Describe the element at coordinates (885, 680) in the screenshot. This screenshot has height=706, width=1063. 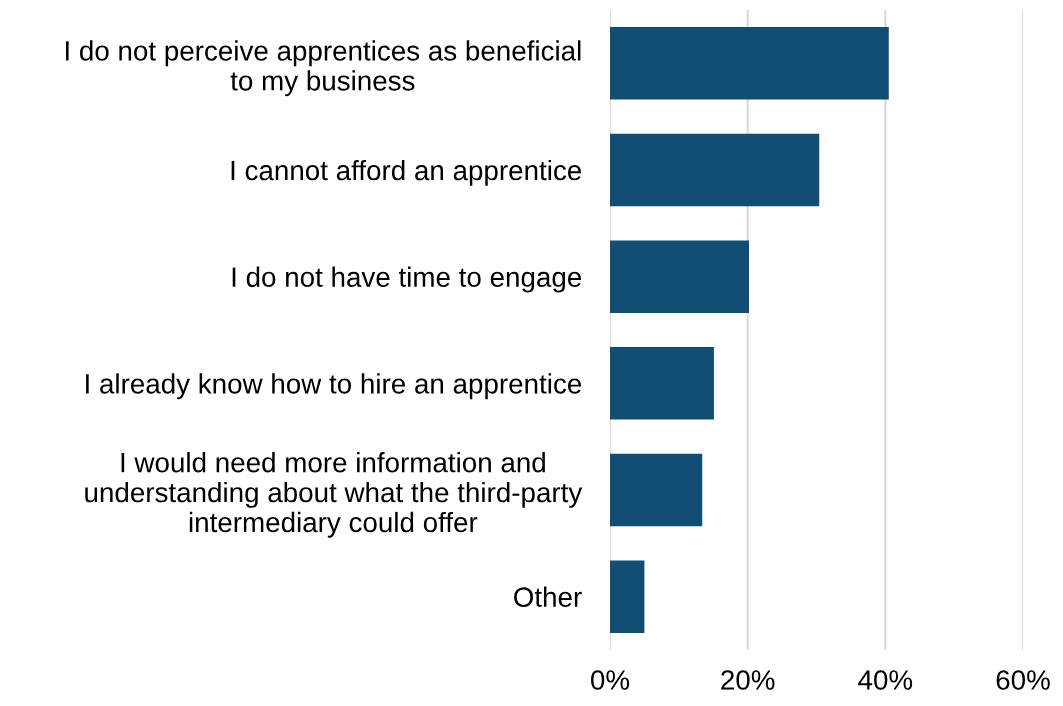
I see `x-tick-label: 40%` at that location.